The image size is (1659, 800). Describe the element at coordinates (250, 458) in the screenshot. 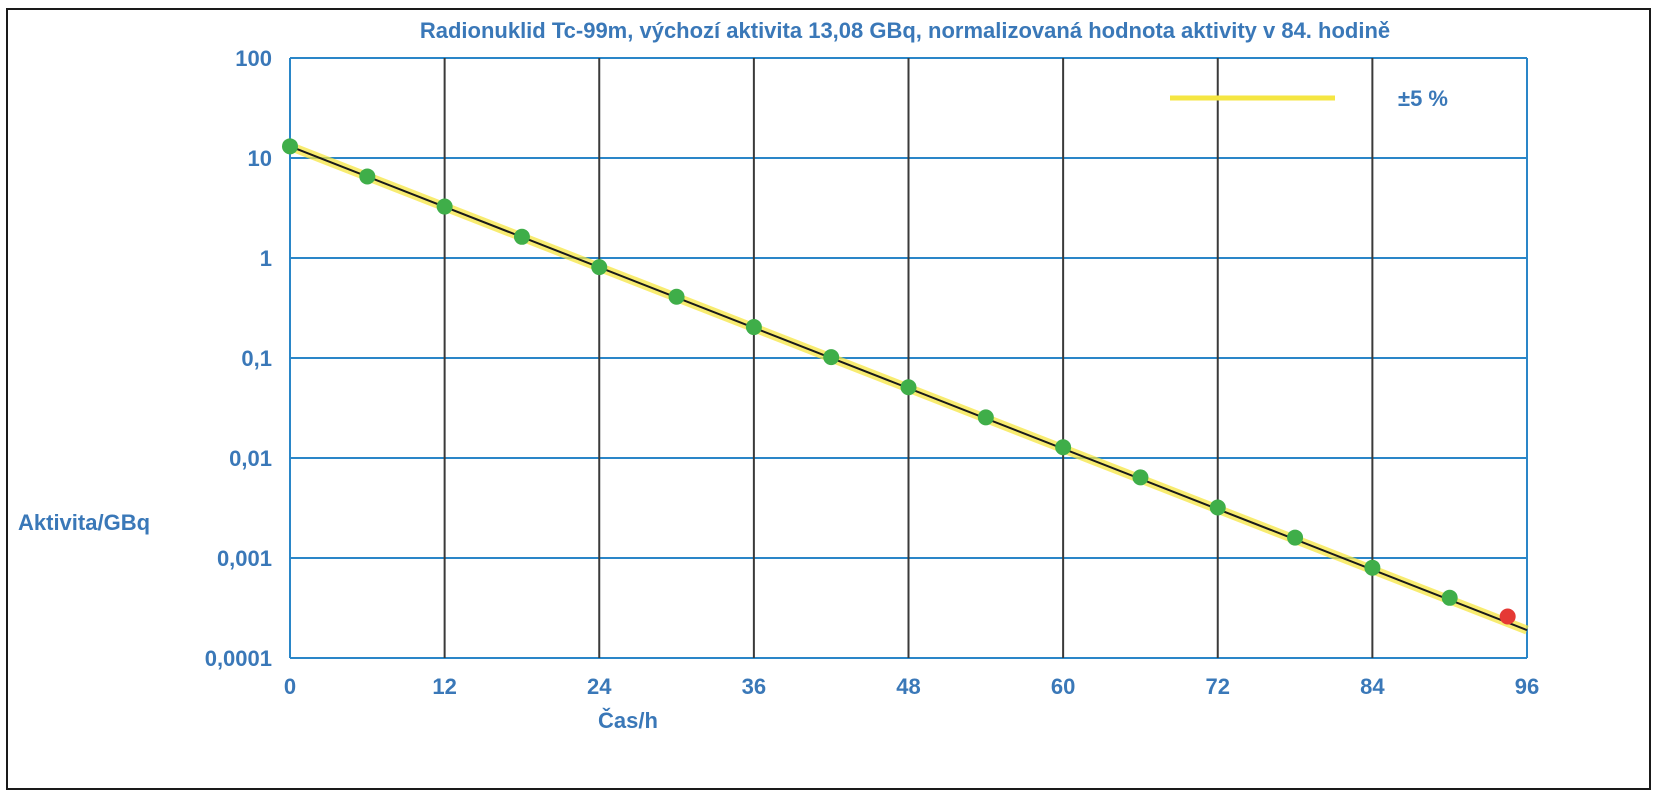

I see `y-tick-label: 0,01` at that location.